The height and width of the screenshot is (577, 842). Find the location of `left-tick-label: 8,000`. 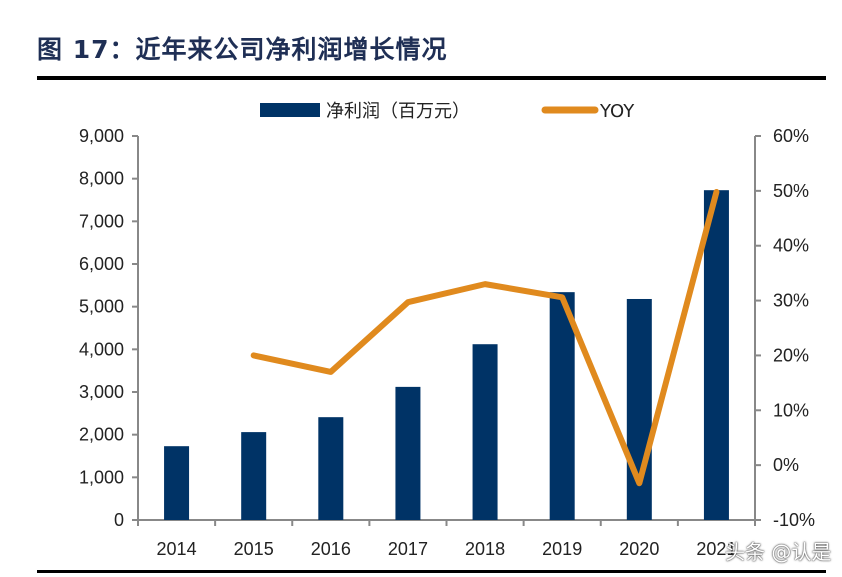

left-tick-label: 8,000 is located at coordinates (101, 179).